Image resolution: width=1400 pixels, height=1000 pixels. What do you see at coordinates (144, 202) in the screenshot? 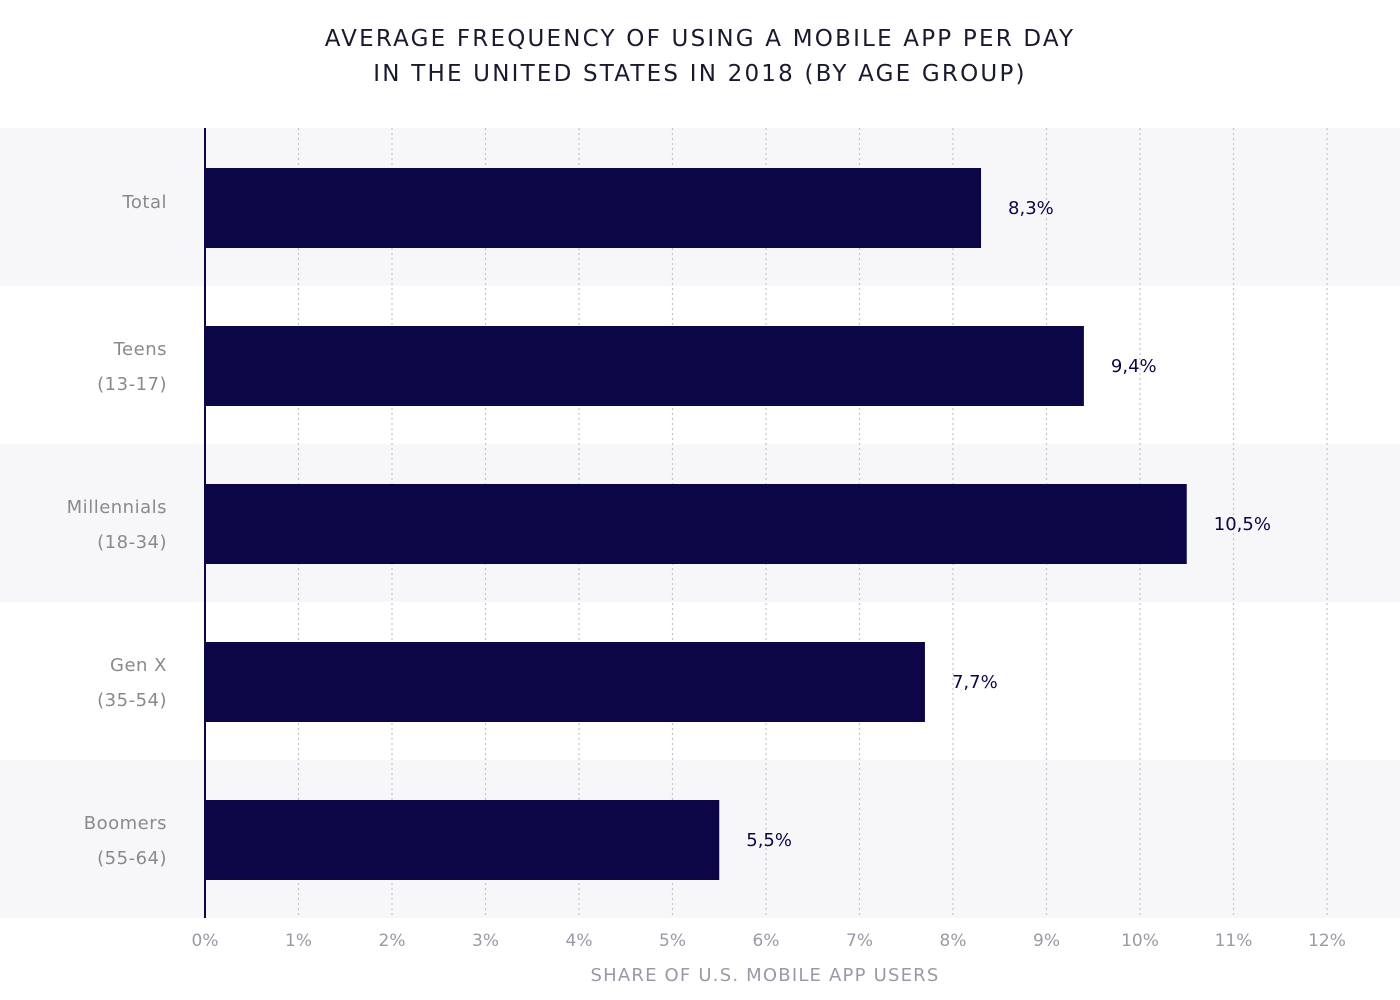
I see `category-label-0-0: Total` at bounding box center [144, 202].